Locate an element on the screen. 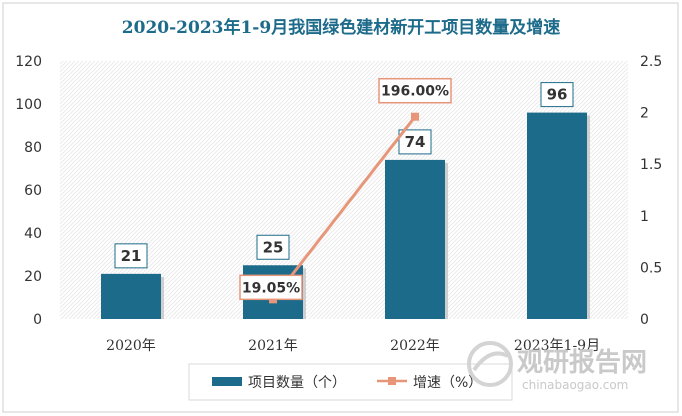 This screenshot has width=682, height=416. category-label: 2023年1-9月 is located at coordinates (557, 346).